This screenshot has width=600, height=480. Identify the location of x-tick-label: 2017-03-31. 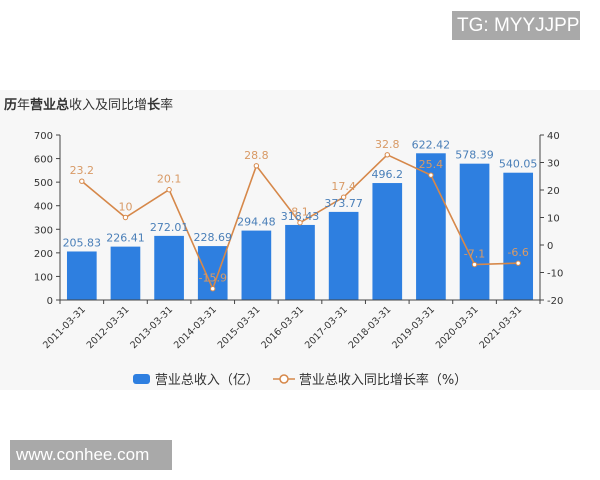
(326, 327).